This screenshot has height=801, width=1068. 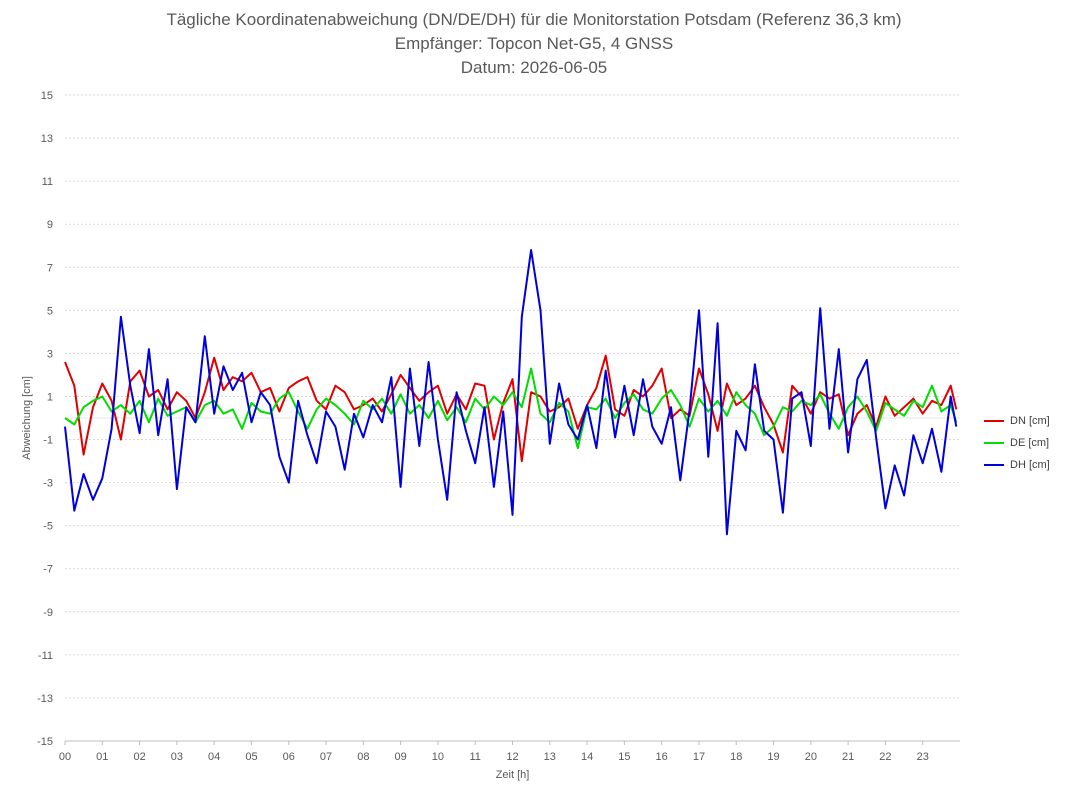 I want to click on x-tick-label: 23, so click(x=923, y=757).